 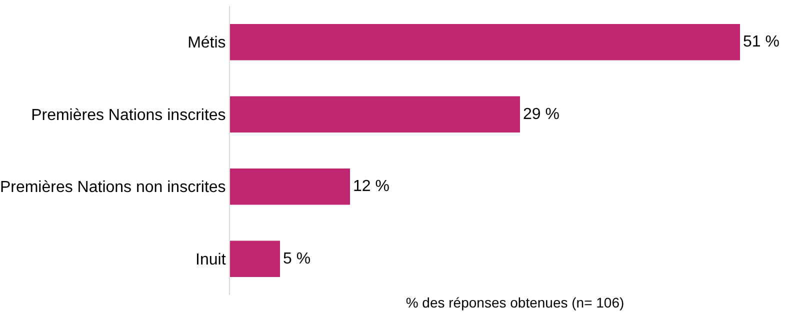 I want to click on y-tick-label: Premières Nations inscrites, so click(x=128, y=115).